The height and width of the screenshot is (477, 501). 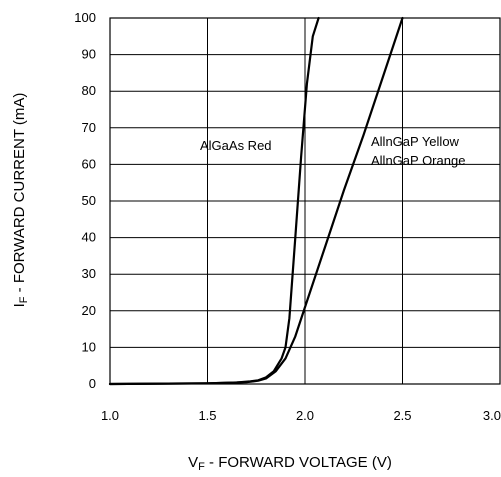 I want to click on x-axis-title: VF - FORWARD VOLTAGE (V), so click(x=290, y=463).